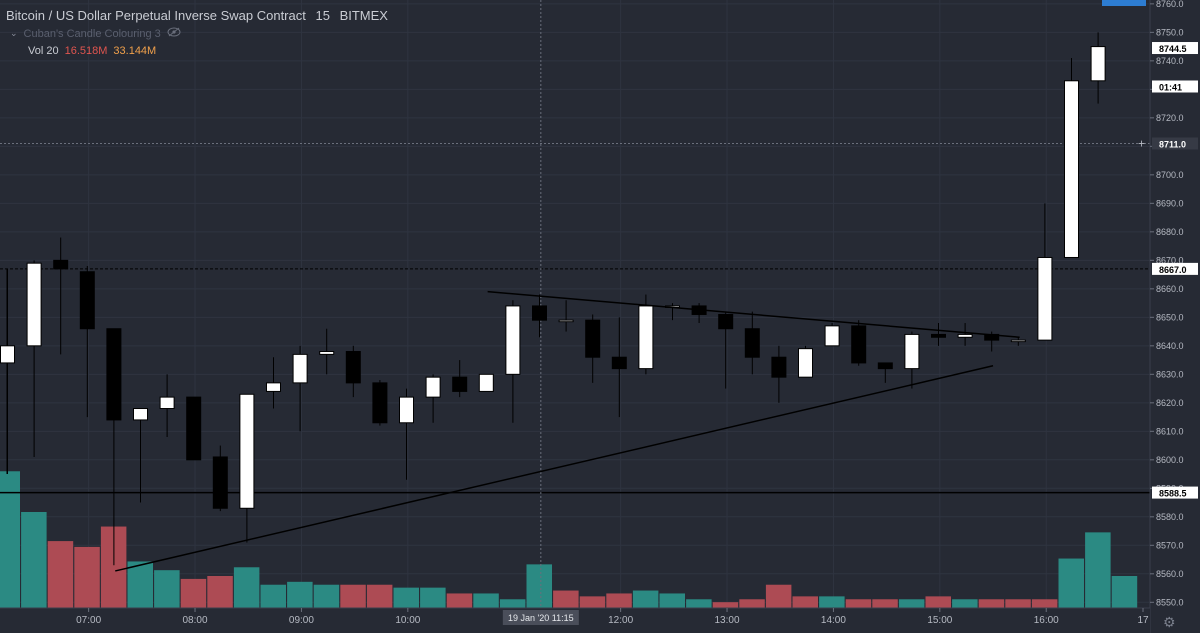  I want to click on crosshair-time-box, so click(540, 617).